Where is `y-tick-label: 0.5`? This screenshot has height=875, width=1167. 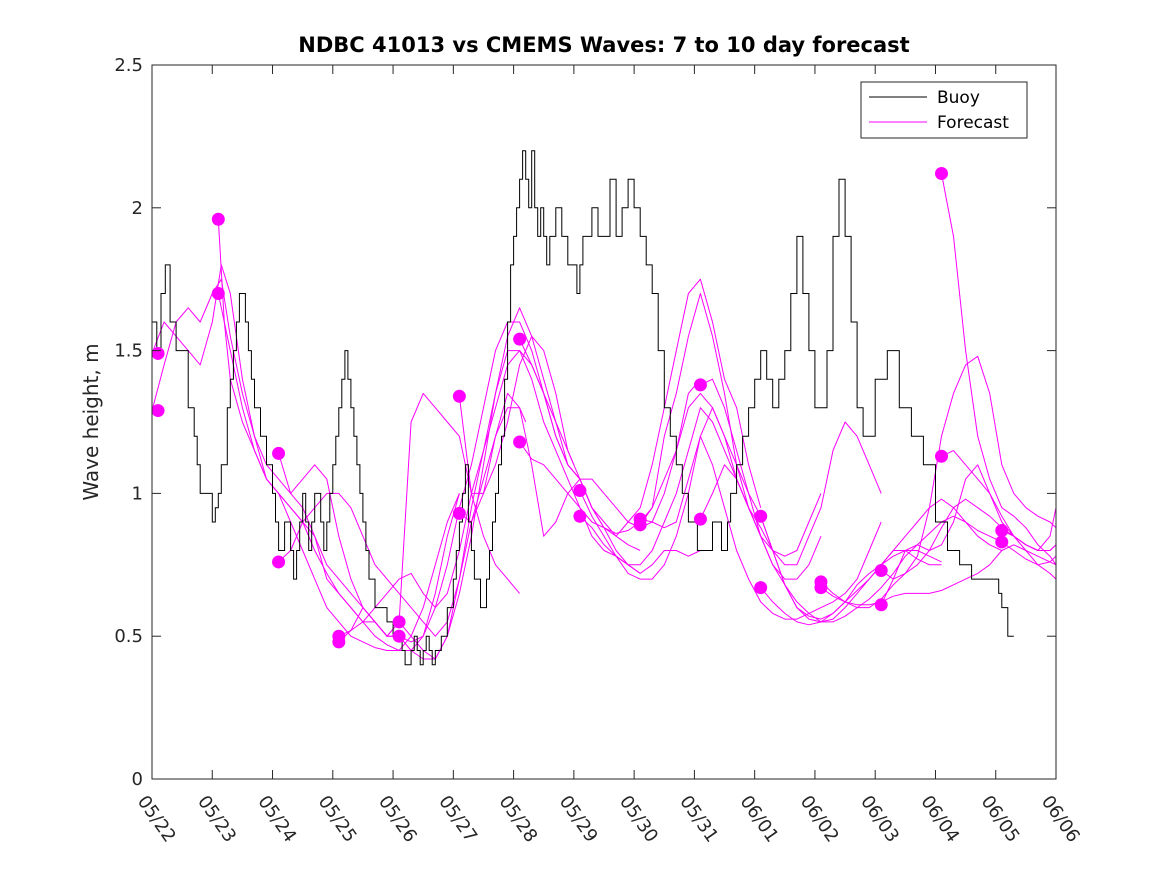 y-tick-label: 0.5 is located at coordinates (128, 636).